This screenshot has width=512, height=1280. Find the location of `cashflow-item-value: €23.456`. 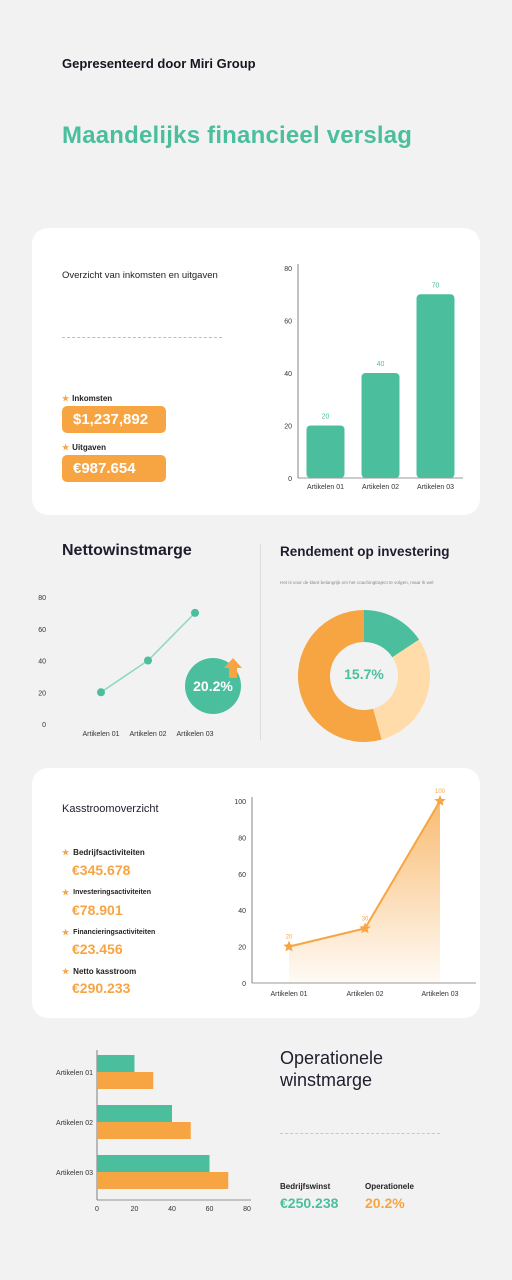

cashflow-item-value: €23.456 is located at coordinates (97, 949).